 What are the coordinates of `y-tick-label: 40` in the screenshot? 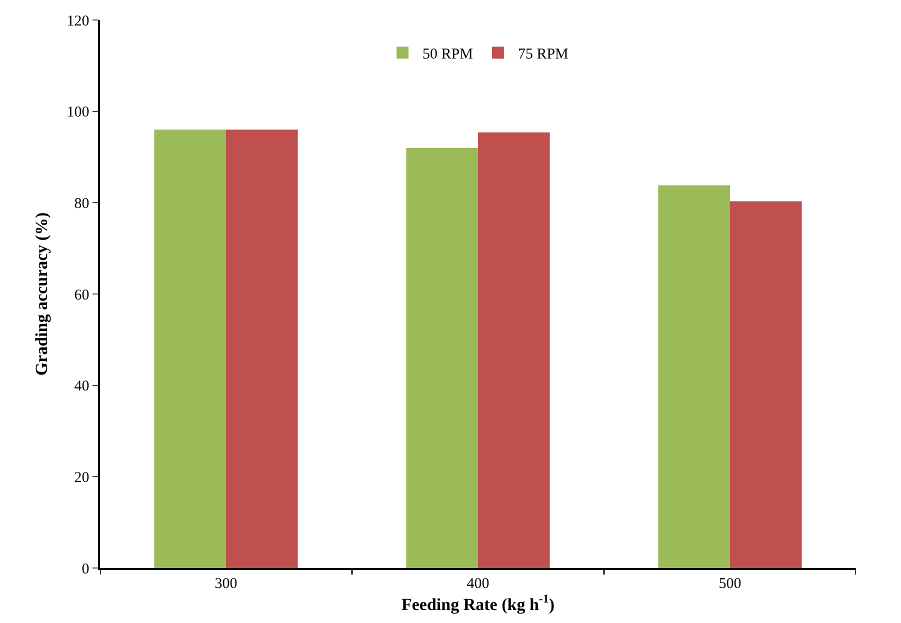 It's located at (82, 386).